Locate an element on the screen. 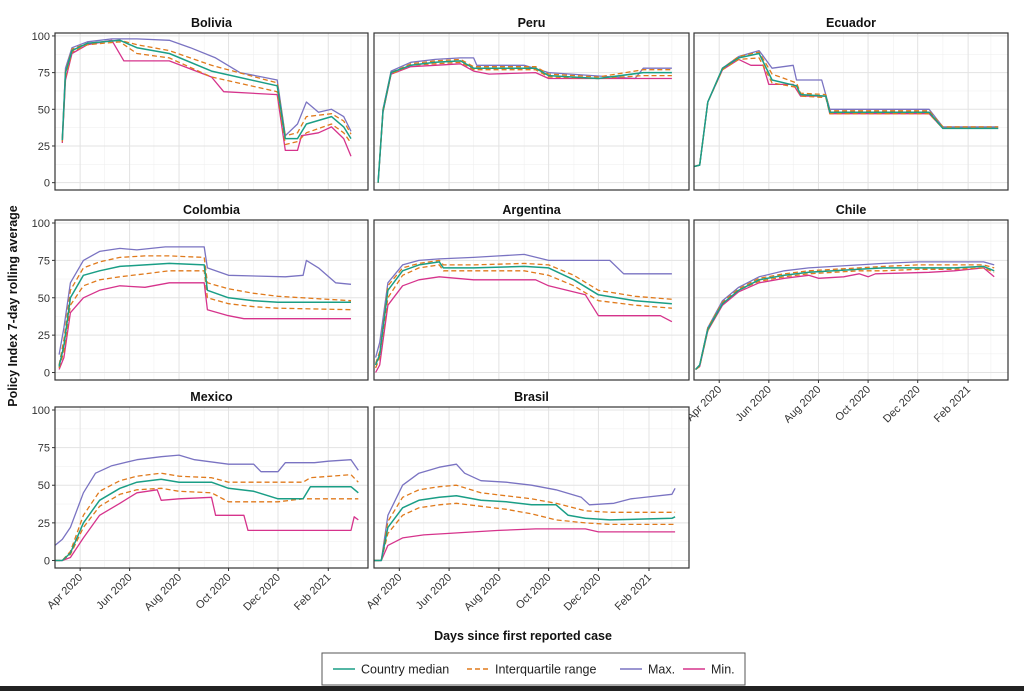 The width and height of the screenshot is (1024, 691). legend-item-iqr: Interquartile range is located at coordinates (532, 670).